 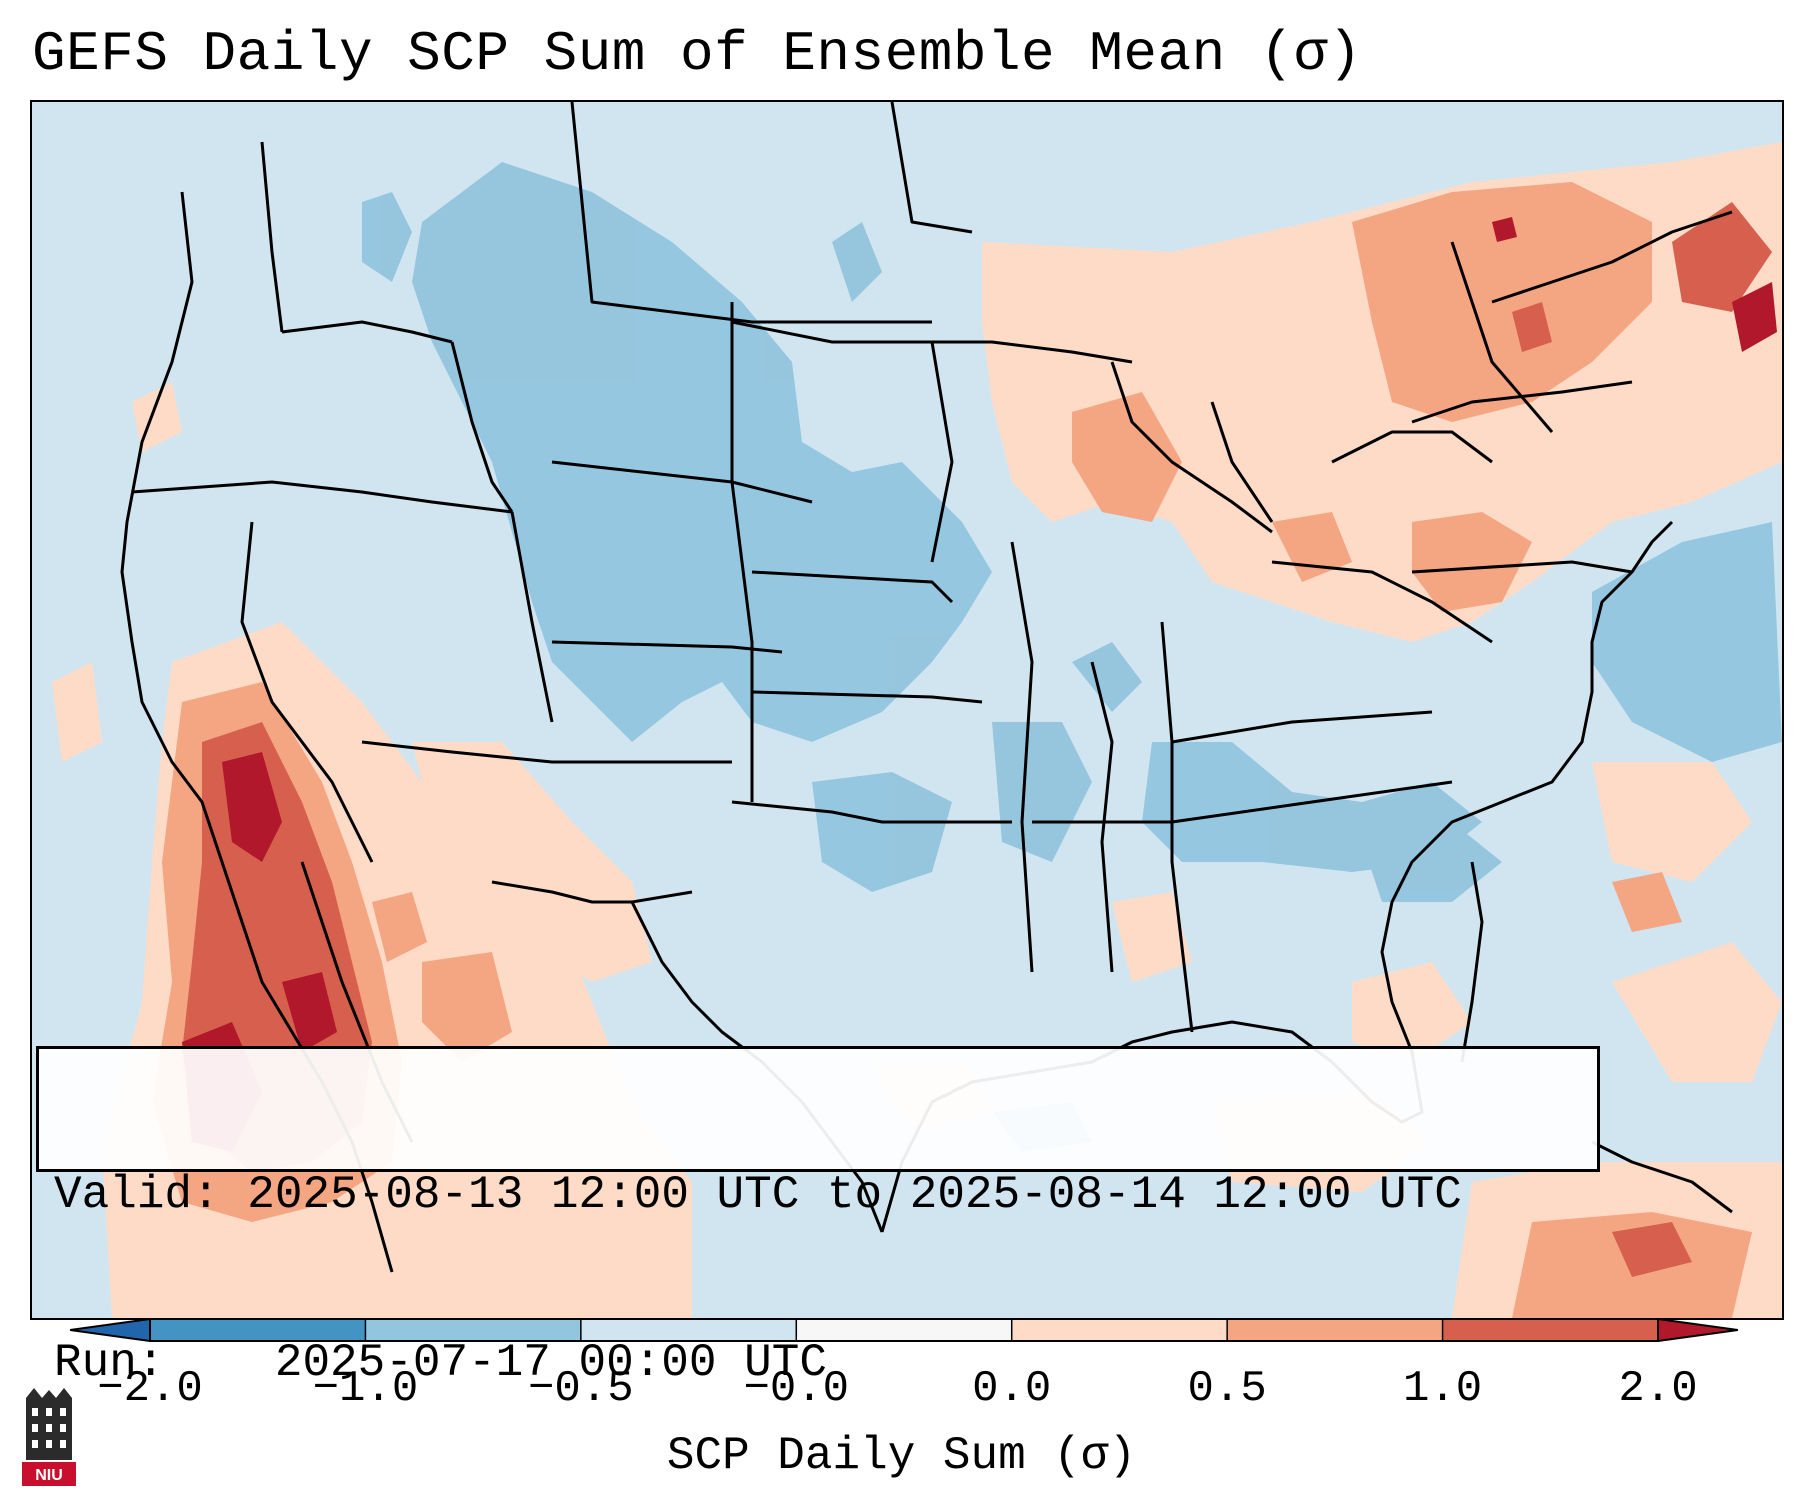 What do you see at coordinates (1502, 337) in the screenshot?
I see `canada-us-east` at bounding box center [1502, 337].